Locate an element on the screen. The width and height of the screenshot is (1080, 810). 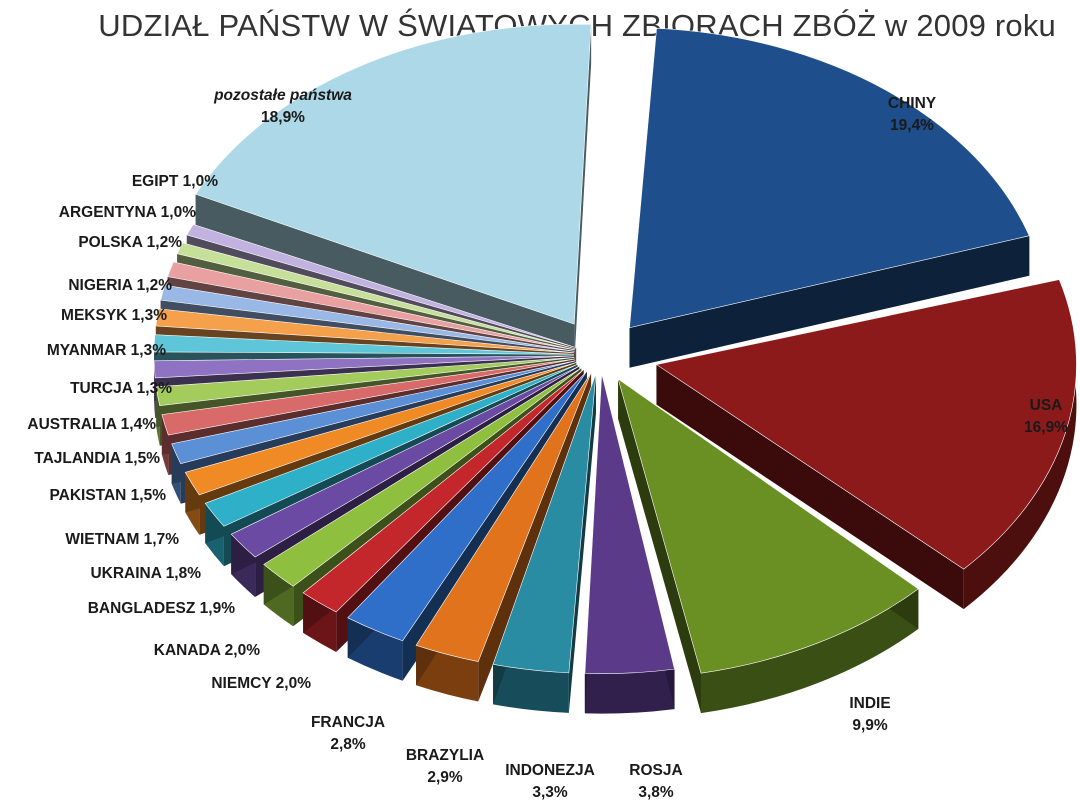
label-polska: POLSKA 1,2% is located at coordinates (130, 242).